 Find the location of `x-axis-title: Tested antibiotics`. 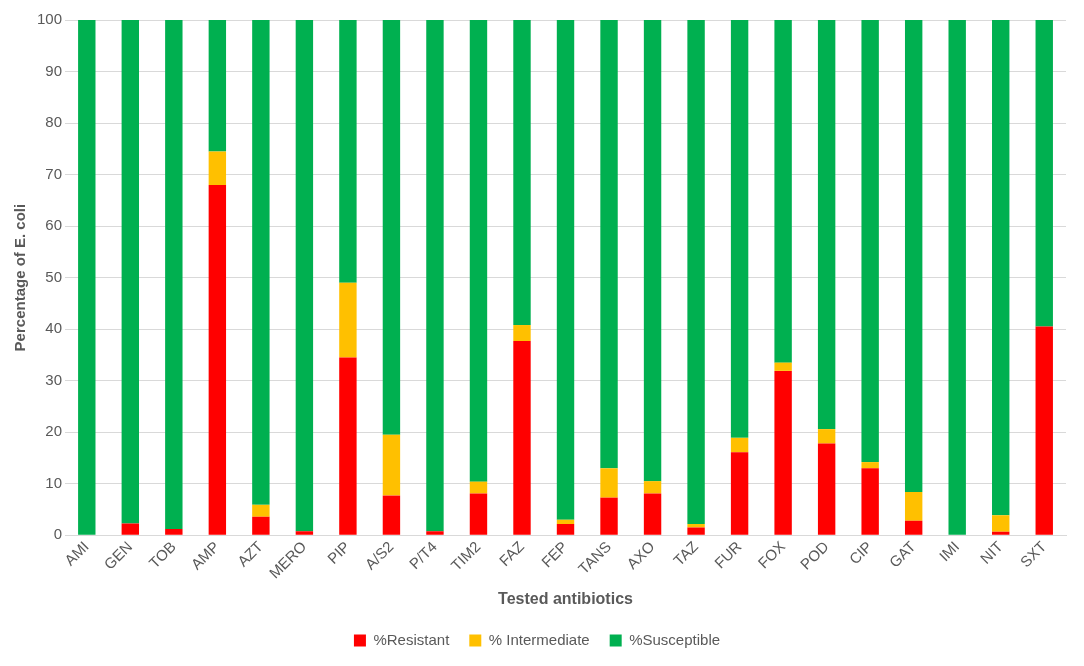

x-axis-title: Tested antibiotics is located at coordinates (566, 598).